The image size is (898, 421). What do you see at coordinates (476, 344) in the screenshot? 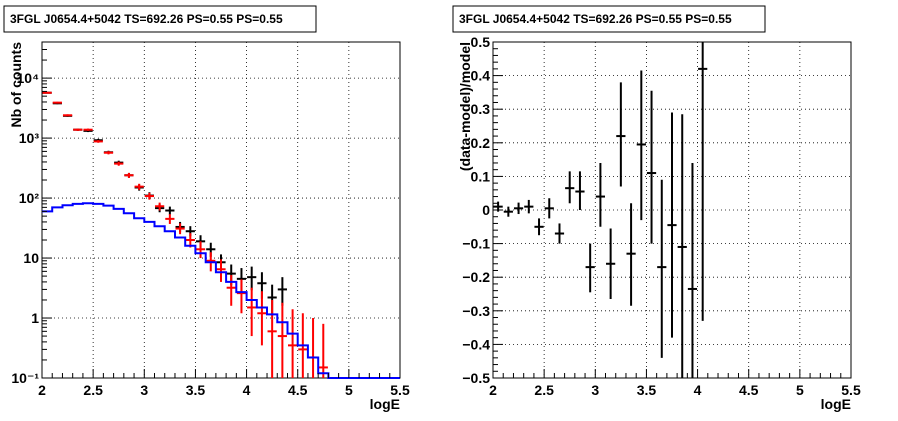
I see `y-tick-label: −0.4` at bounding box center [476, 344].